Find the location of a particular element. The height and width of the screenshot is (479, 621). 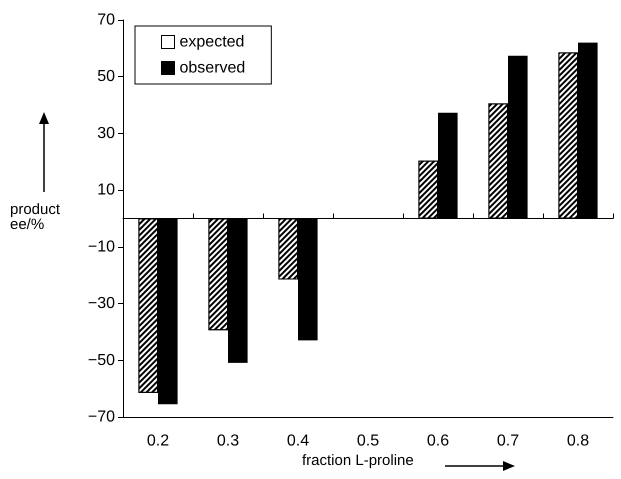

y-tick-label: −30 is located at coordinates (102, 303).